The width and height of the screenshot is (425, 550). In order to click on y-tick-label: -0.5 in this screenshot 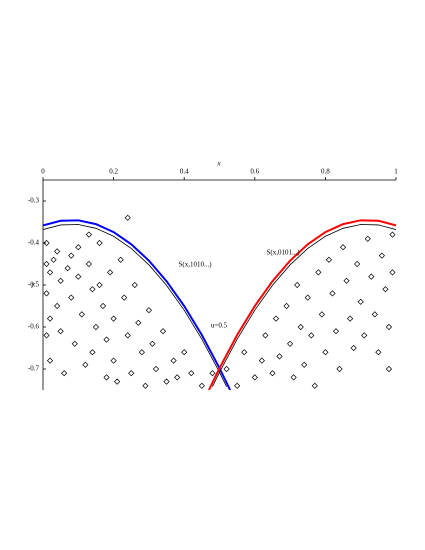, I will do `click(34, 285)`.